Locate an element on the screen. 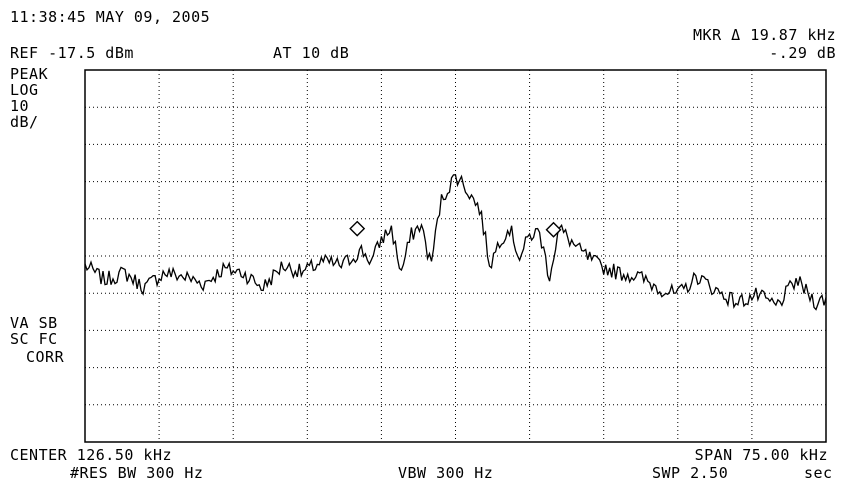  scale-type: LOG is located at coordinates (24, 90).